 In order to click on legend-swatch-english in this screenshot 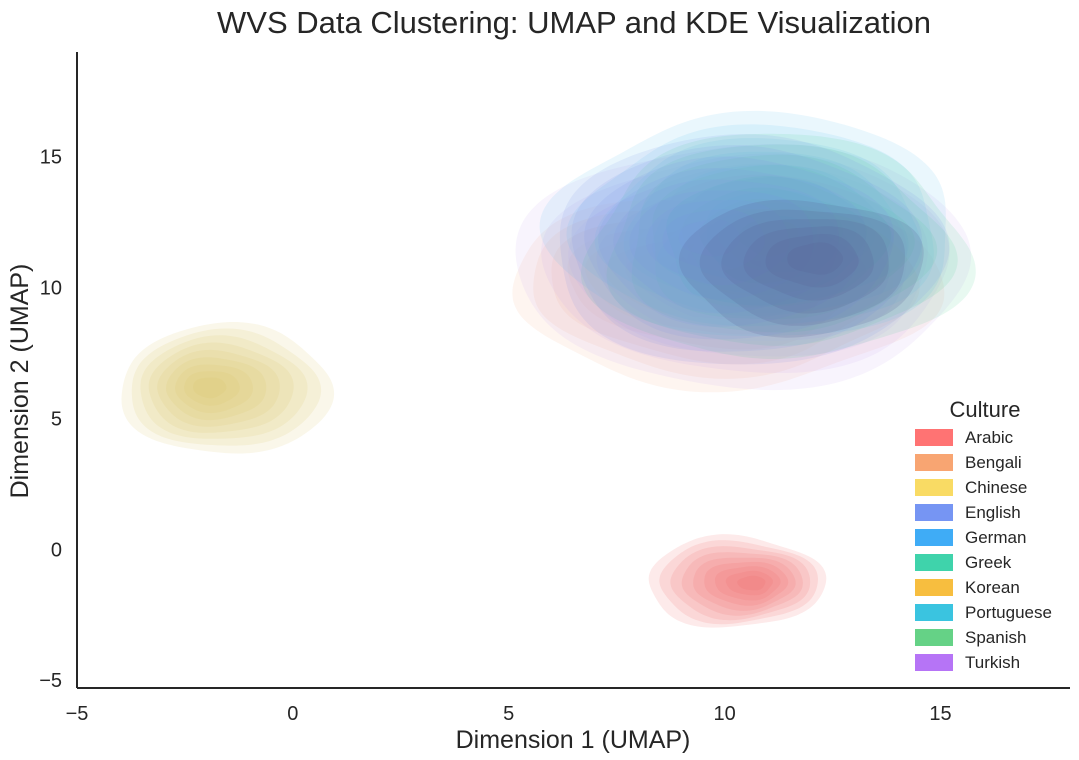, I will do `click(934, 512)`.